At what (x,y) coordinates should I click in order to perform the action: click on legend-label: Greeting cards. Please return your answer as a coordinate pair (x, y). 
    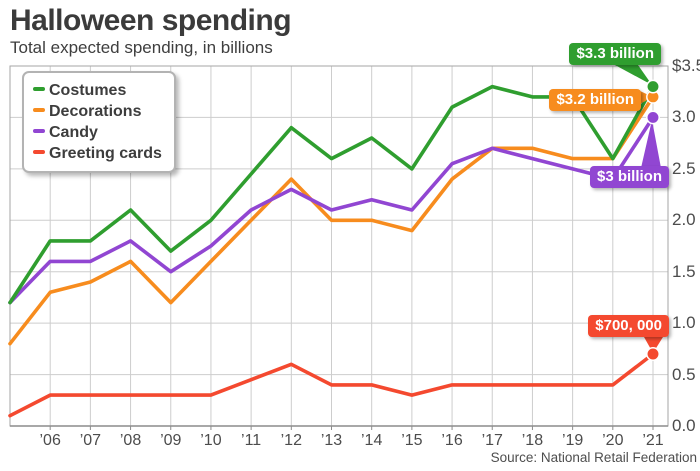
    Looking at the image, I should click on (105, 153).